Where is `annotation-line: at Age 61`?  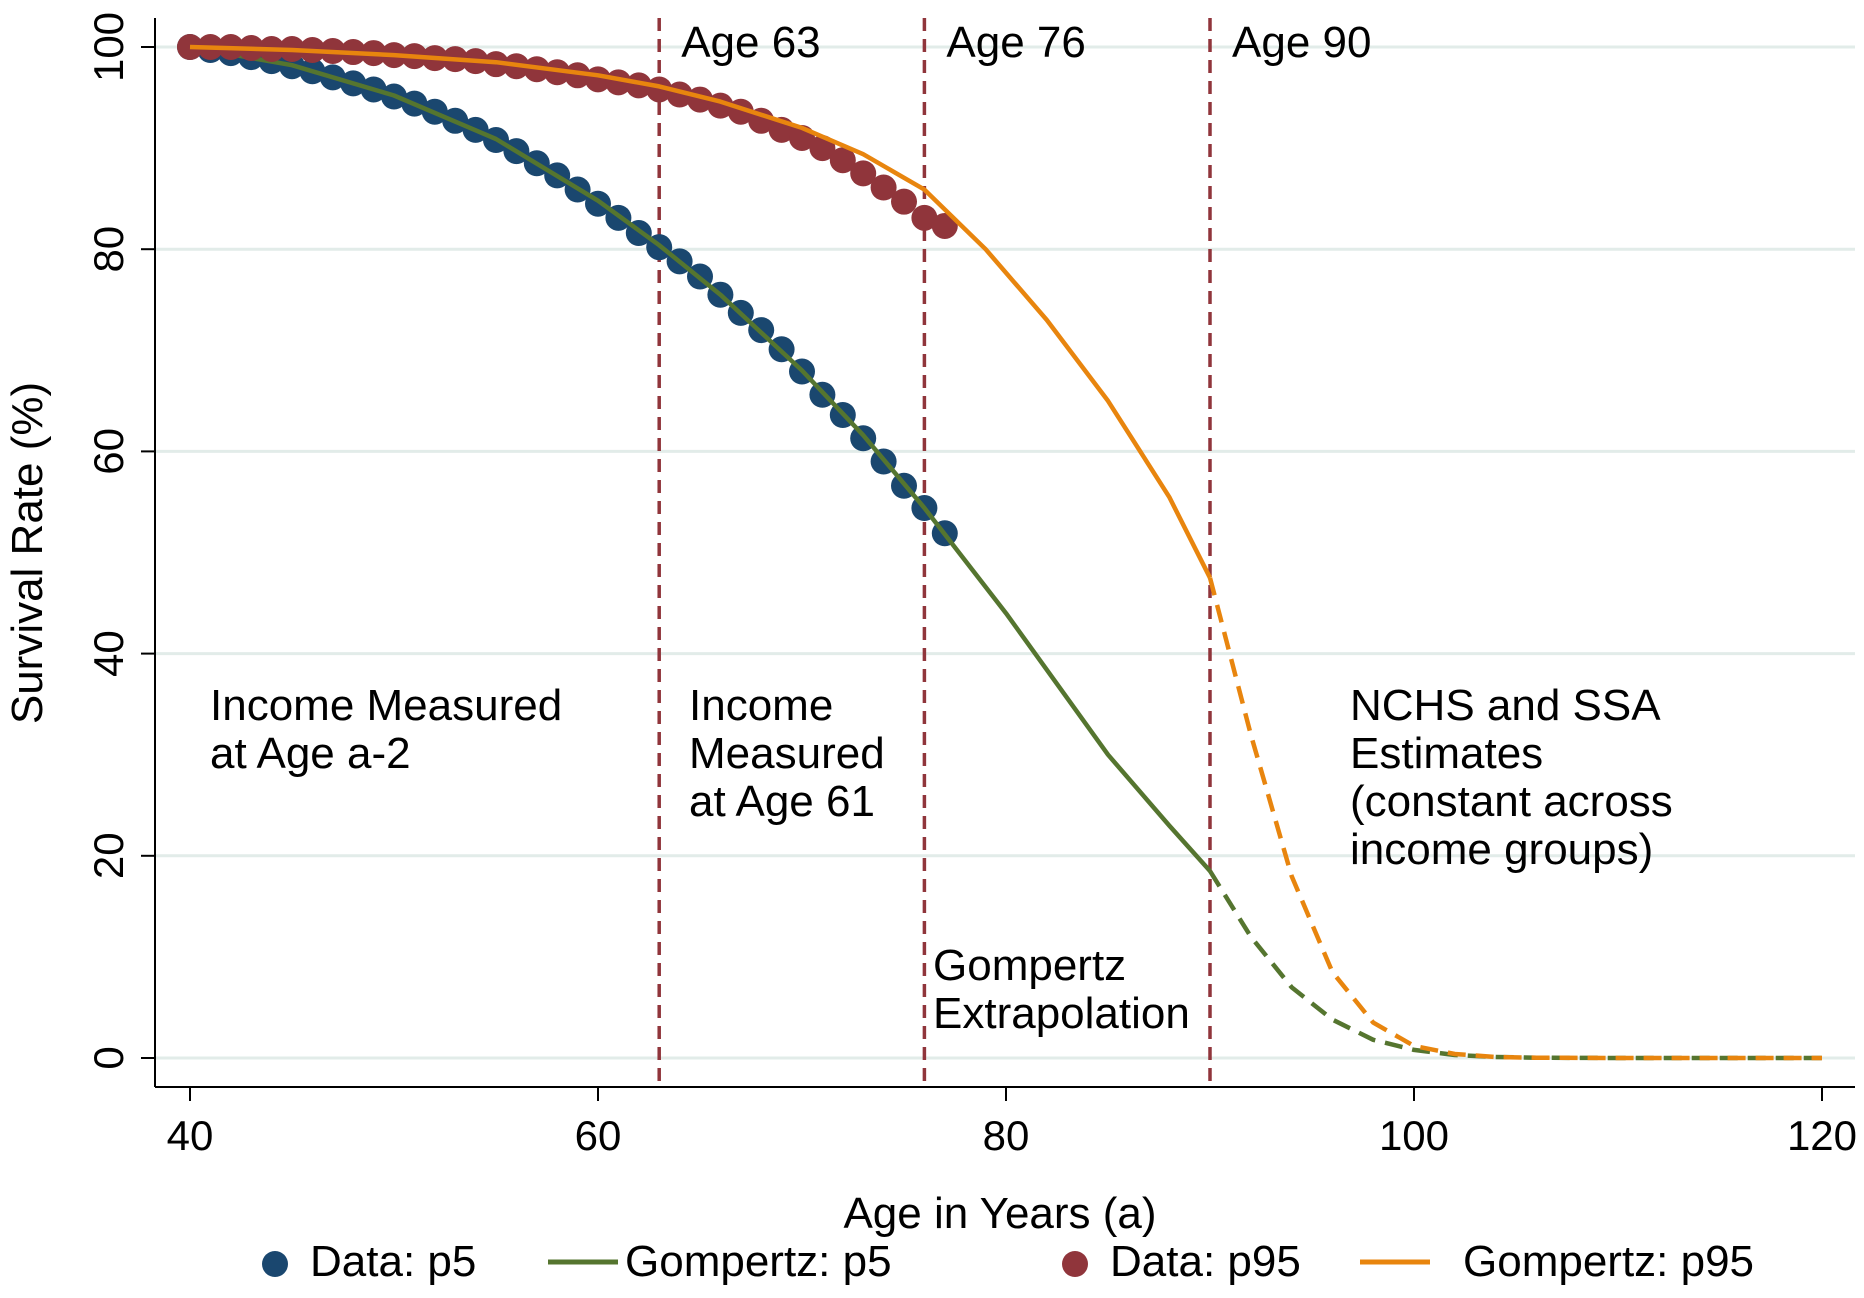
annotation-line: at Age 61 is located at coordinates (782, 801).